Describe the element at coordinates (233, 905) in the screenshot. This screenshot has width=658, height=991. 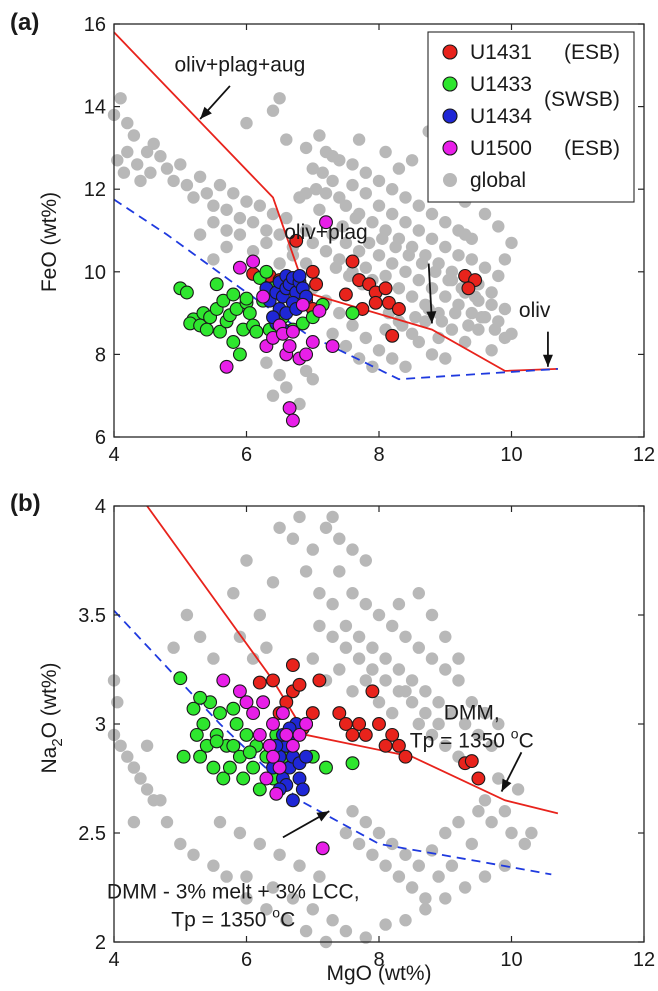
I see `annotation-text: DMM - 3% melt + 3% LCC, Tp = 1350 oC` at that location.